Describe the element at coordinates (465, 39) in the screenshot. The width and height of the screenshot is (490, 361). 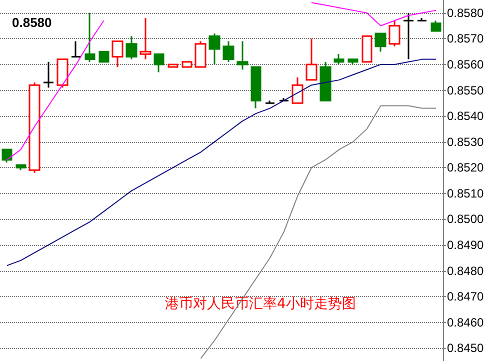
I see `y-tick-label: 0.8570` at that location.